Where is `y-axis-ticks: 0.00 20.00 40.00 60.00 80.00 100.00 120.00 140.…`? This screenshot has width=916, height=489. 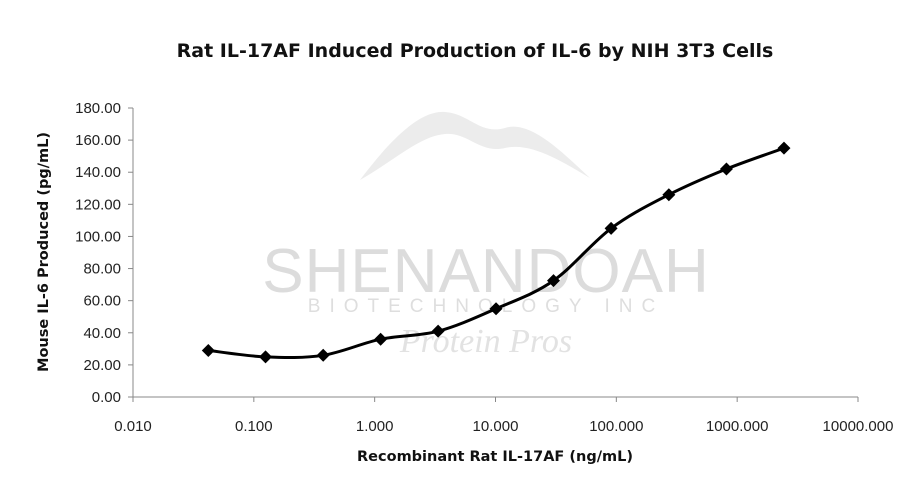
y-axis-ticks: 0.00 20.00 40.00 60.00 80.00 100.00 120.00 140.… is located at coordinates (104, 253).